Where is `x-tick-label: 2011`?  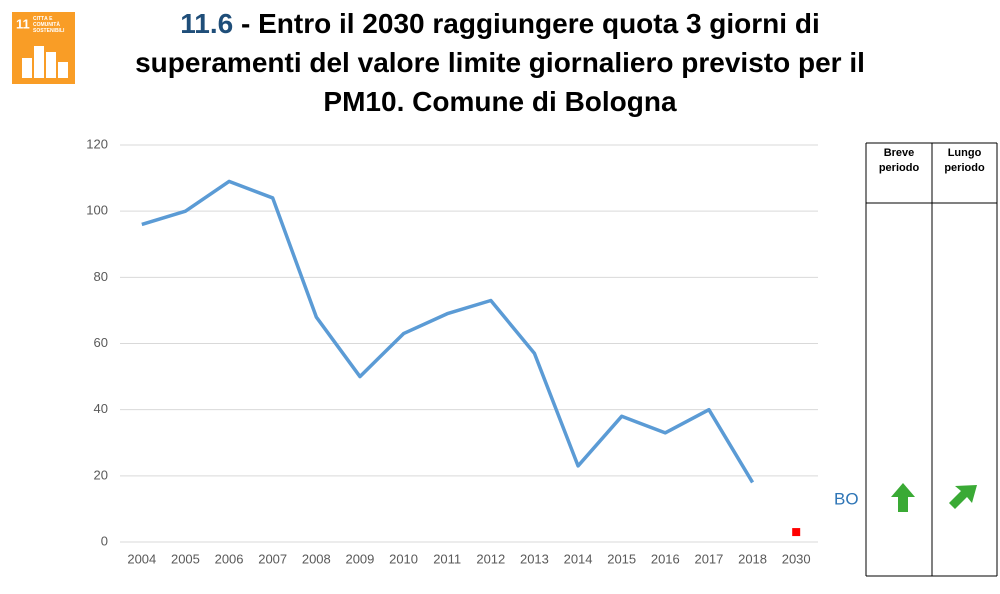
x-tick-label: 2011 is located at coordinates (447, 558).